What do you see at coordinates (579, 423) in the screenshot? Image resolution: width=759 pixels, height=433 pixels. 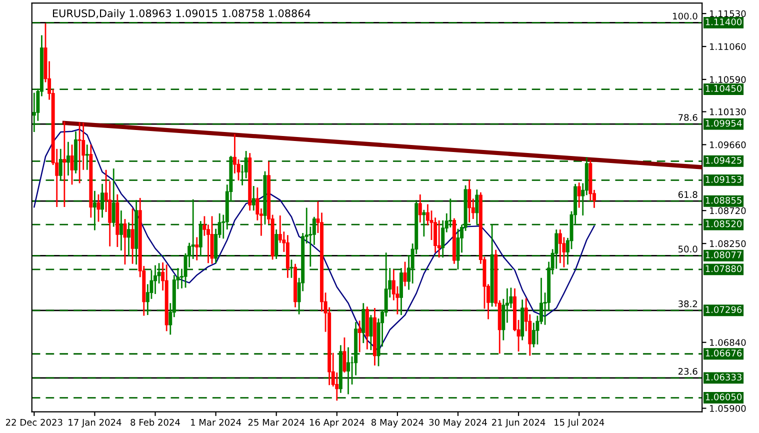 I see `x-tick-label: 15 Jul 2024` at bounding box center [579, 423].